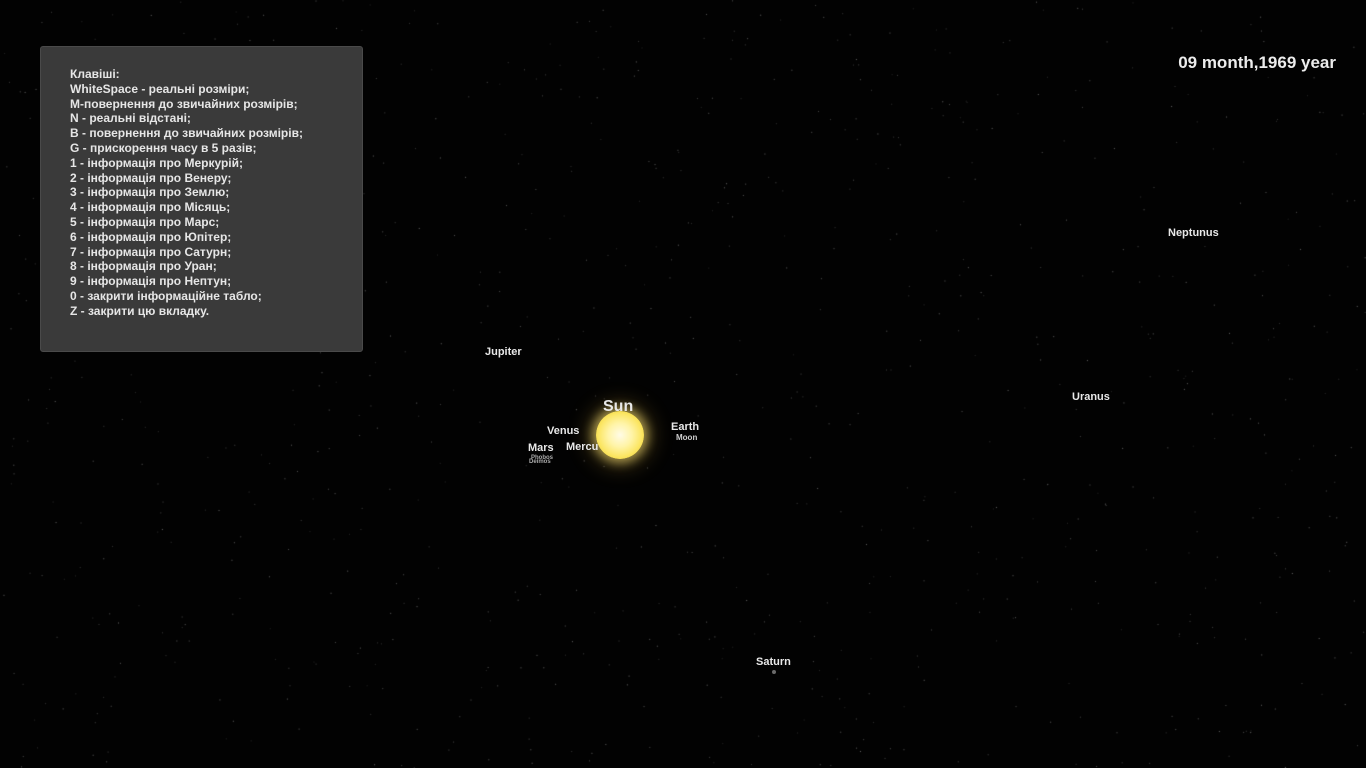  Describe the element at coordinates (685, 427) in the screenshot. I see `earth-label: Earth` at that location.